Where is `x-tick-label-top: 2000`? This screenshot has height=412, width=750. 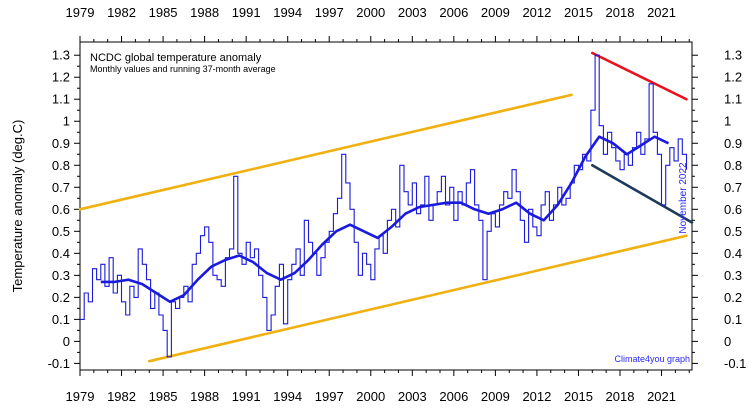
x-tick-label-top: 2000 is located at coordinates (370, 12).